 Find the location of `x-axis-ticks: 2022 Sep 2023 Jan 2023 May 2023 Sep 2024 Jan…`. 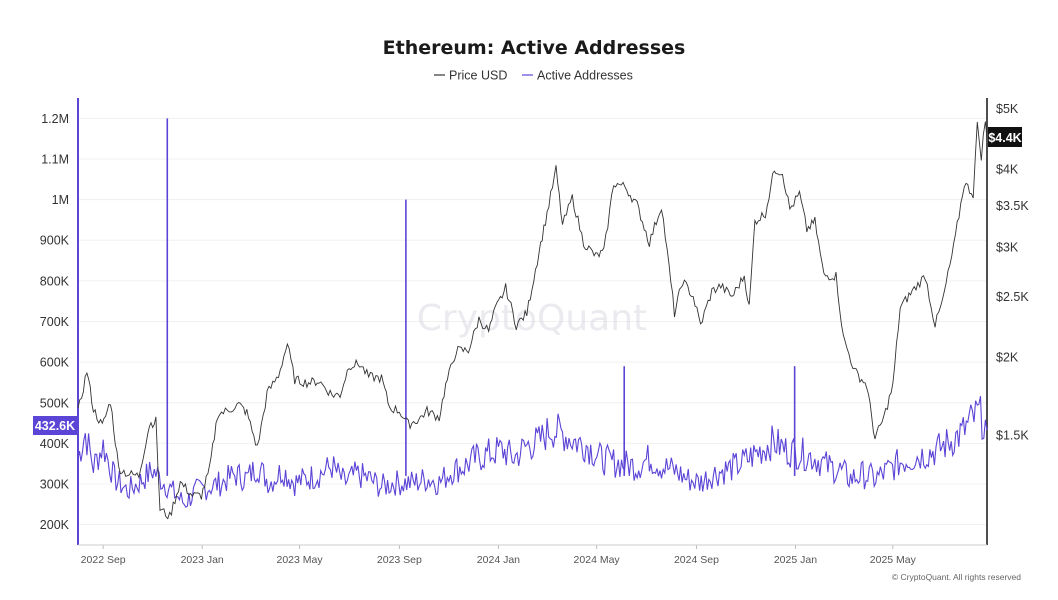

x-axis-ticks: 2022 Sep 2023 Jan 2023 May 2023 Sep 2024 Jan… is located at coordinates (499, 555).